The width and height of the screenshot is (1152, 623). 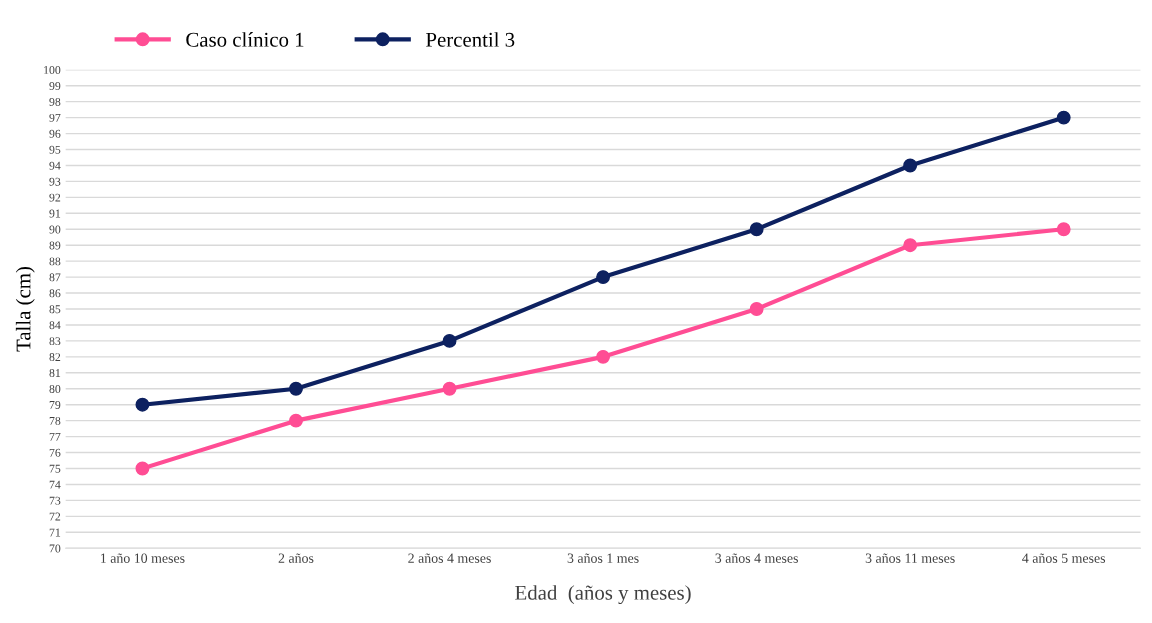 What do you see at coordinates (55, 165) in the screenshot?
I see `y-tick-label: 94` at bounding box center [55, 165].